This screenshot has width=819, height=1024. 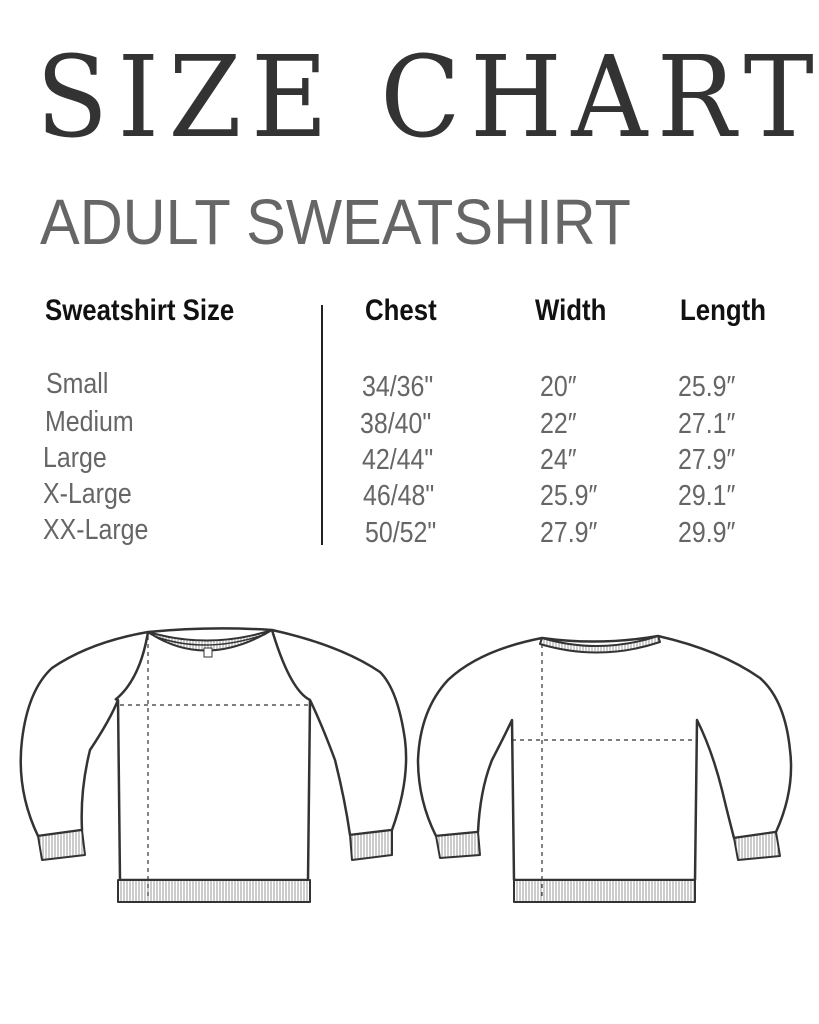 I want to click on page-title: SIZE CHART, so click(x=427, y=98).